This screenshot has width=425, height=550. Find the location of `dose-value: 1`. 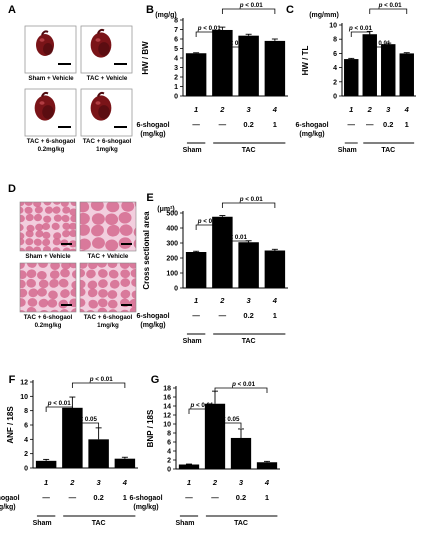

dose-value: 1 is located at coordinates (125, 497).